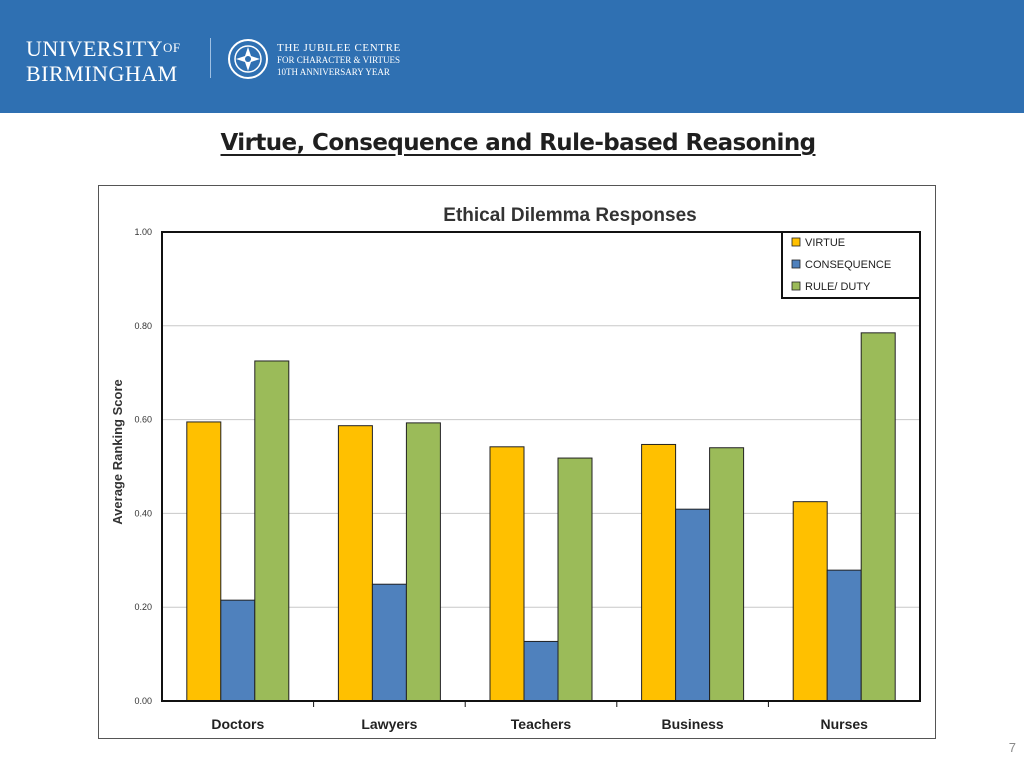 Image resolution: width=1024 pixels, height=768 pixels. I want to click on y-tick-label: 1.00, so click(143, 232).